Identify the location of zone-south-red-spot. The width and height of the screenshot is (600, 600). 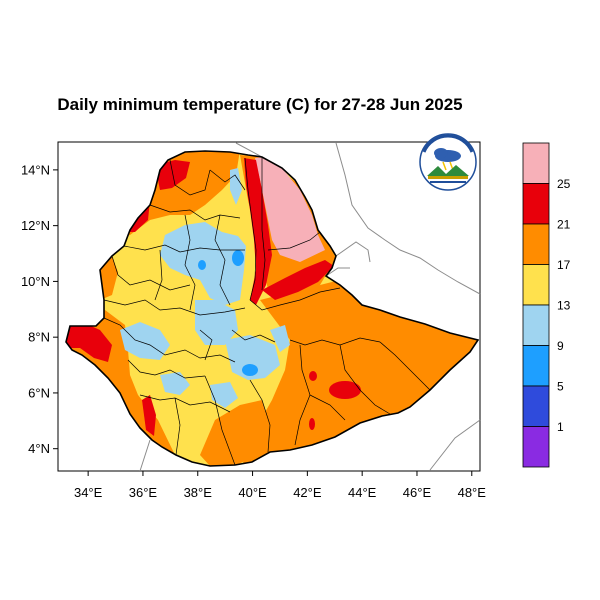
(312, 424).